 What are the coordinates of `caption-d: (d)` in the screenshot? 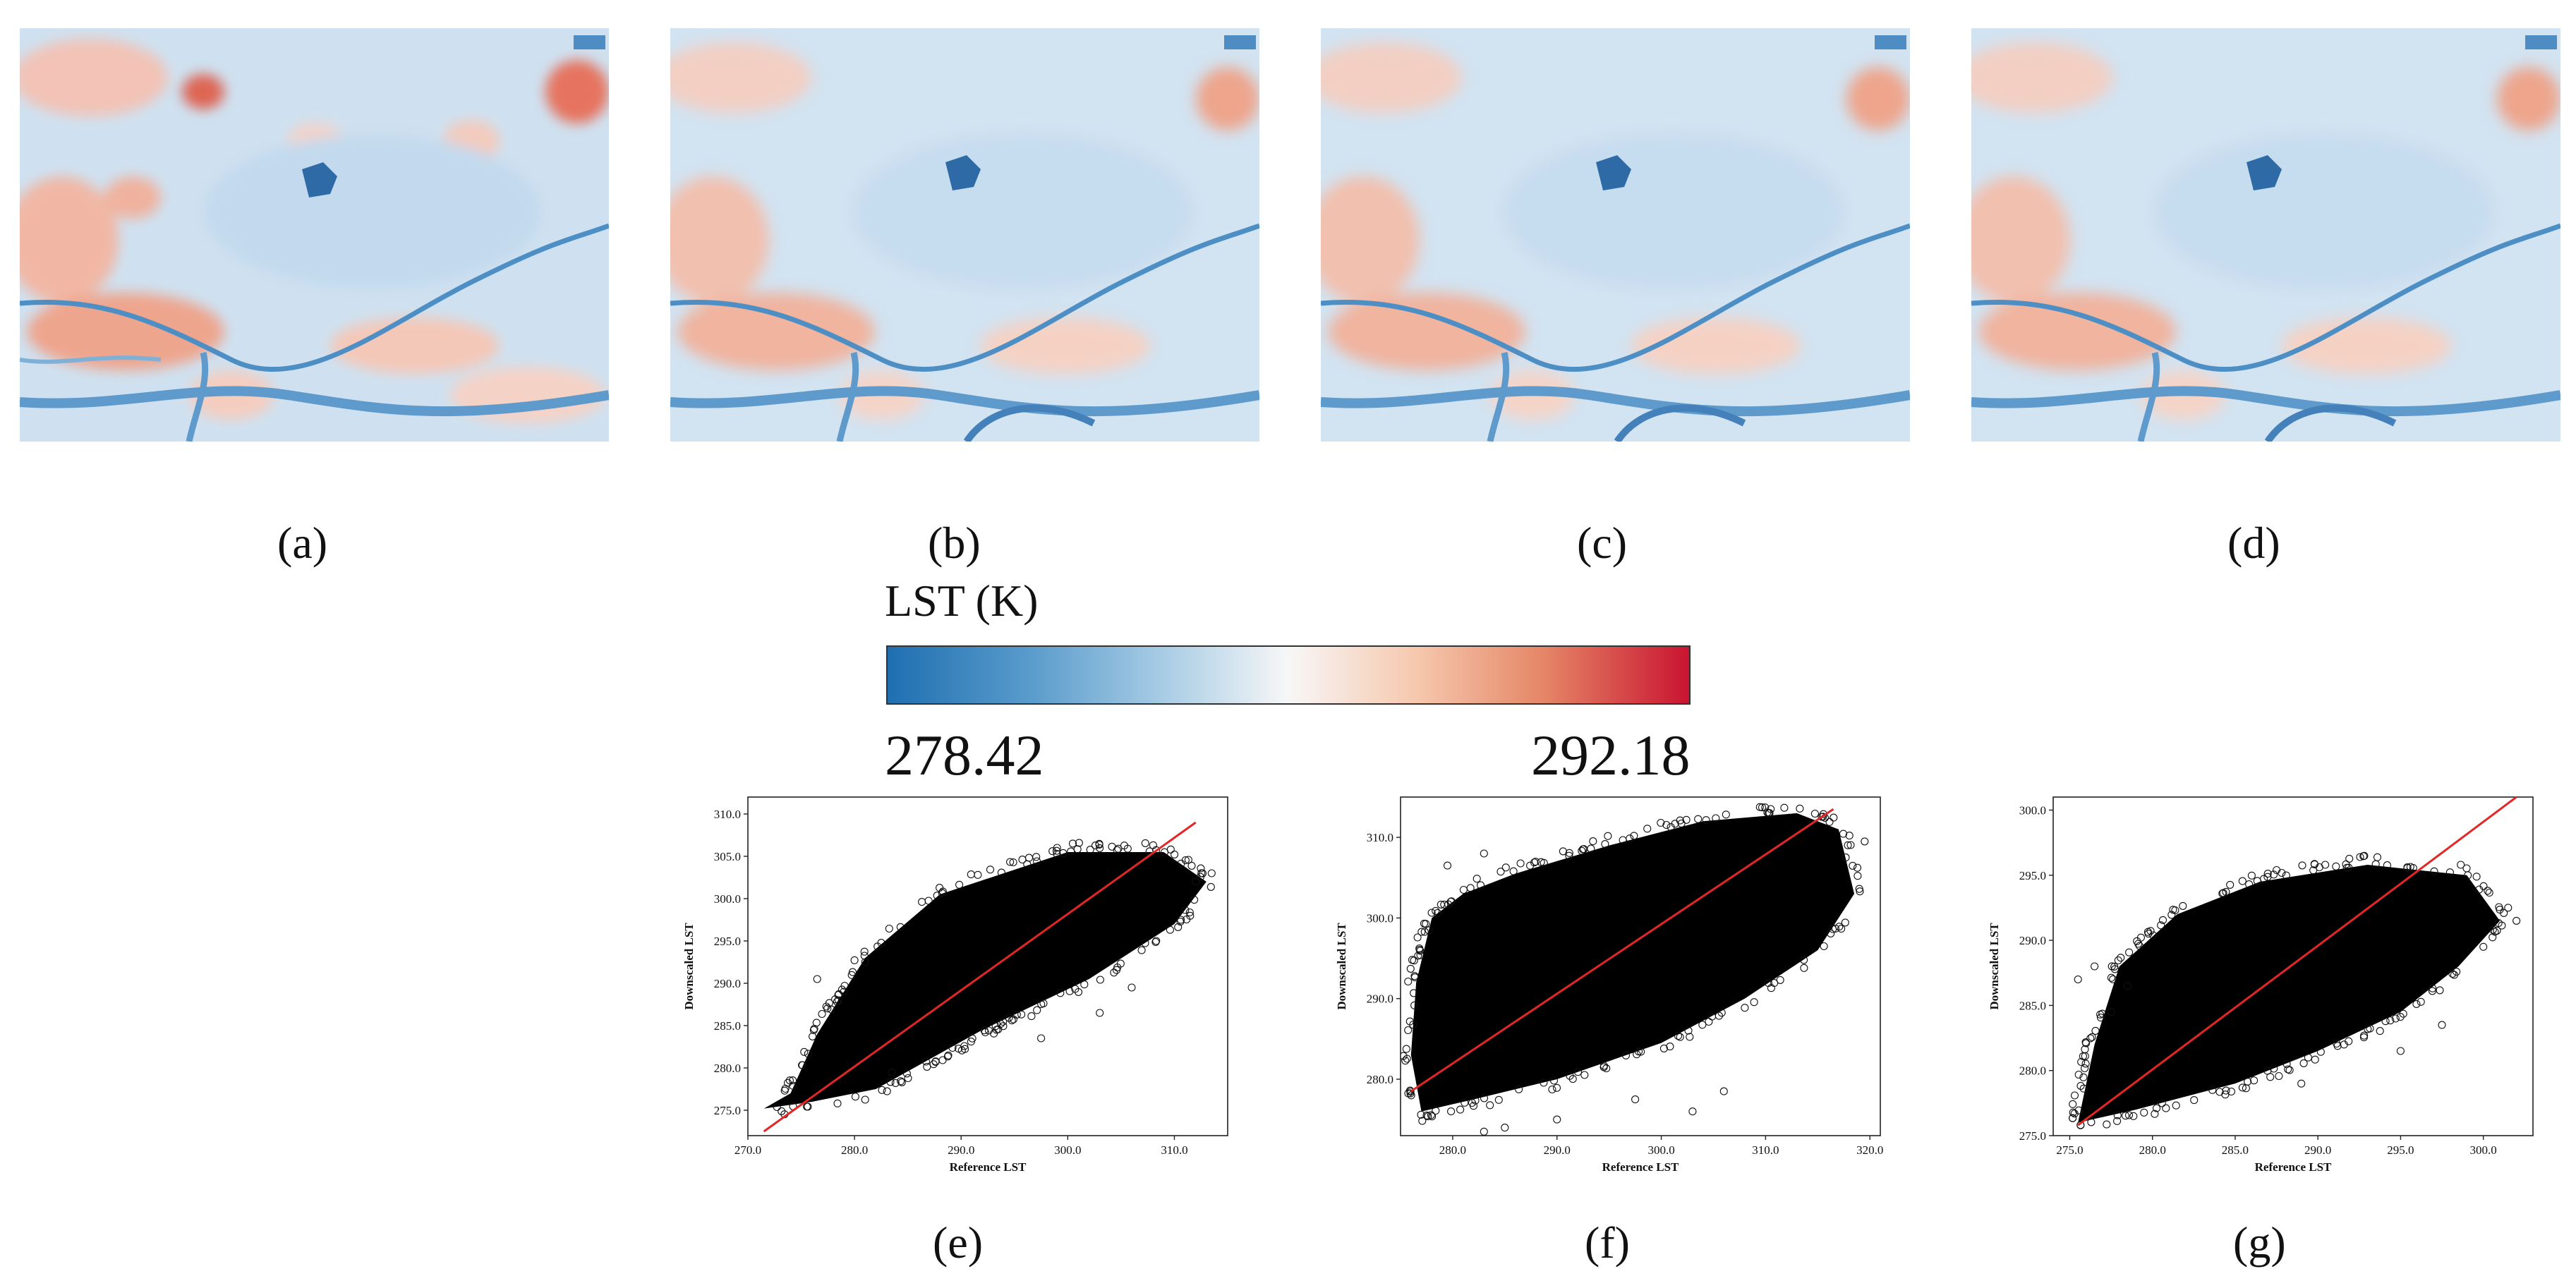 It's located at (2254, 543).